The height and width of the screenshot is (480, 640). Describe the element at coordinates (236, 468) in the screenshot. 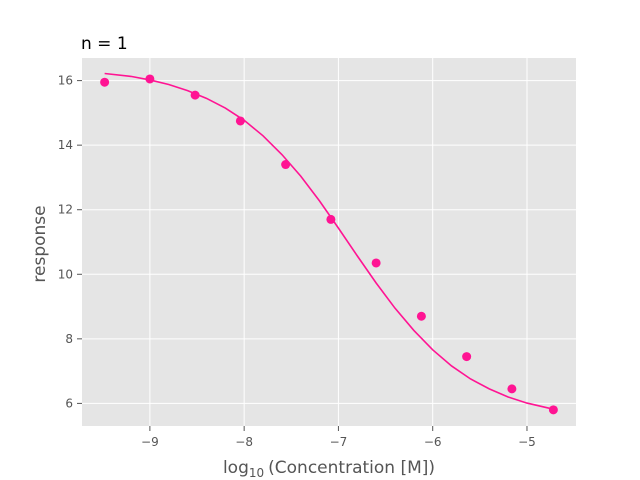

I see `x-axis-label-prefix: log` at that location.